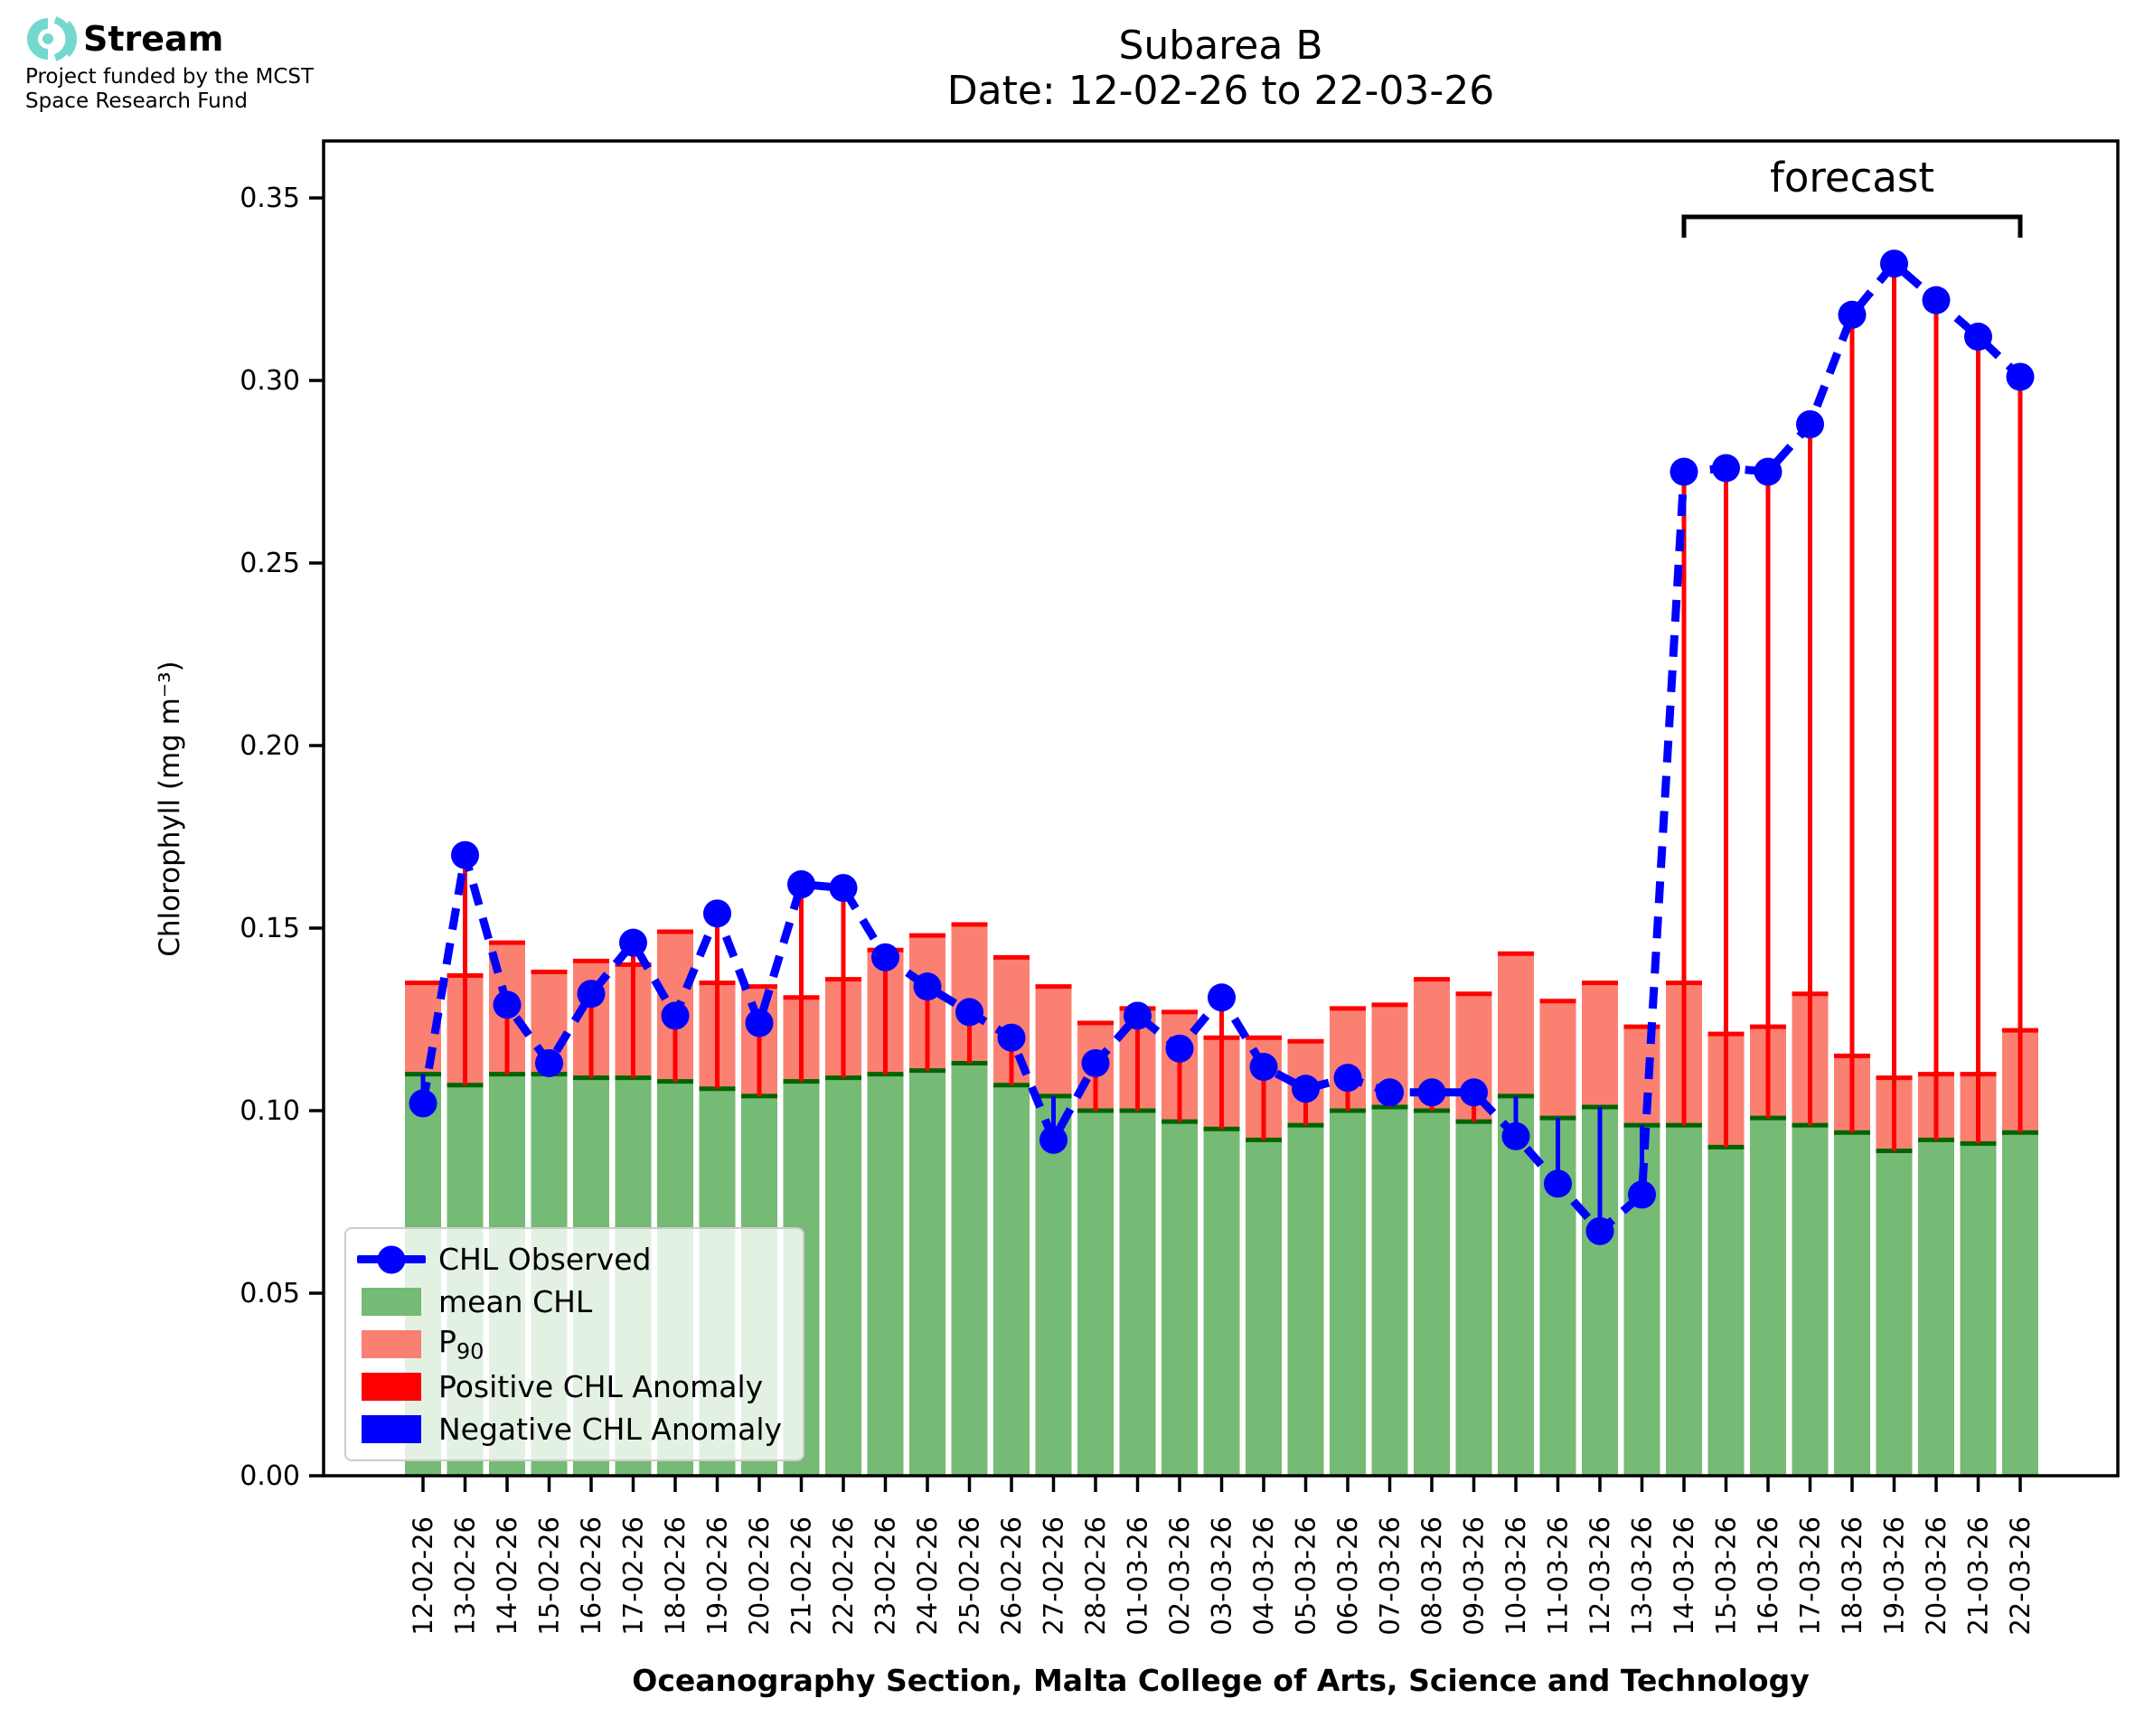 The image size is (2154, 1736). Describe the element at coordinates (270, 928) in the screenshot. I see `y-tick-label: 0.15` at that location.